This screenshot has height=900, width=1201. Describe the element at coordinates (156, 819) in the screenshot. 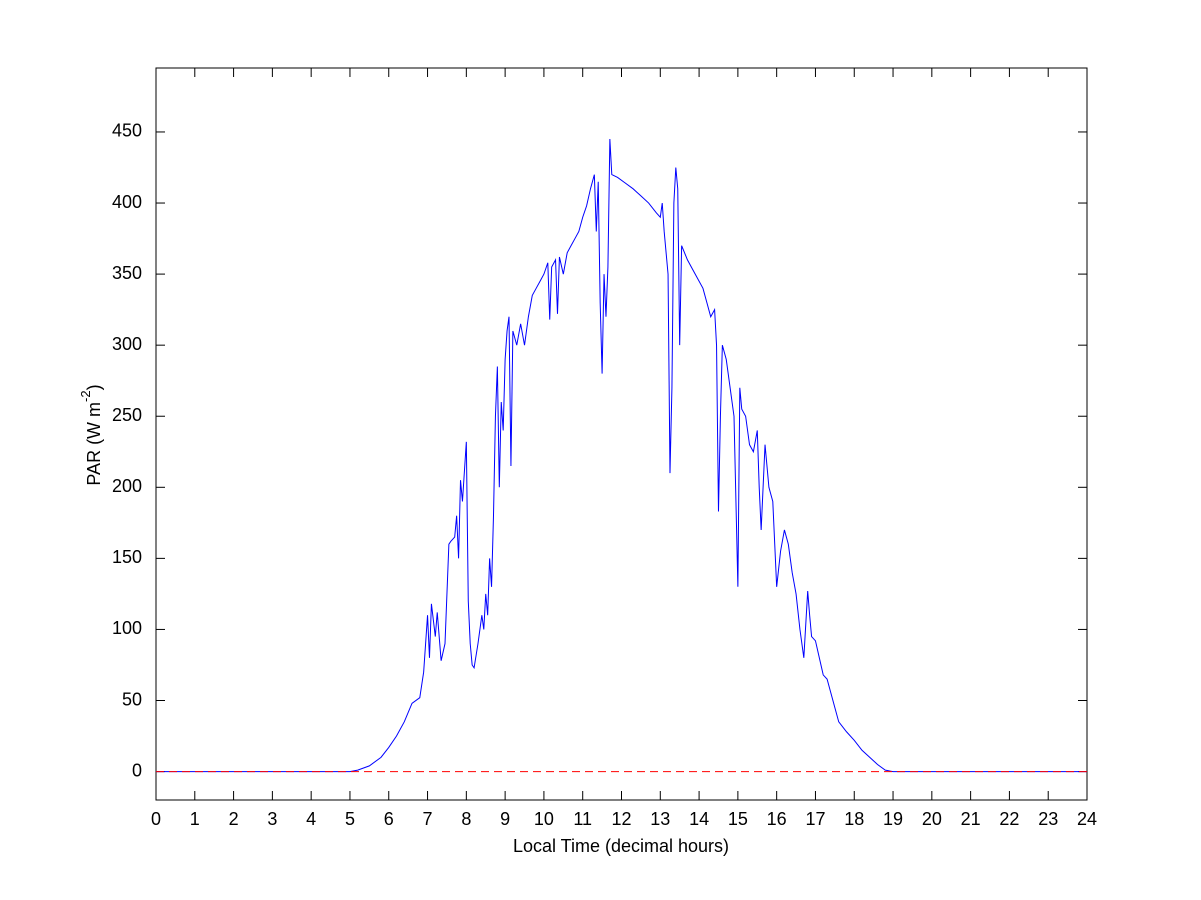

I see `x-tick-label: 0` at that location.